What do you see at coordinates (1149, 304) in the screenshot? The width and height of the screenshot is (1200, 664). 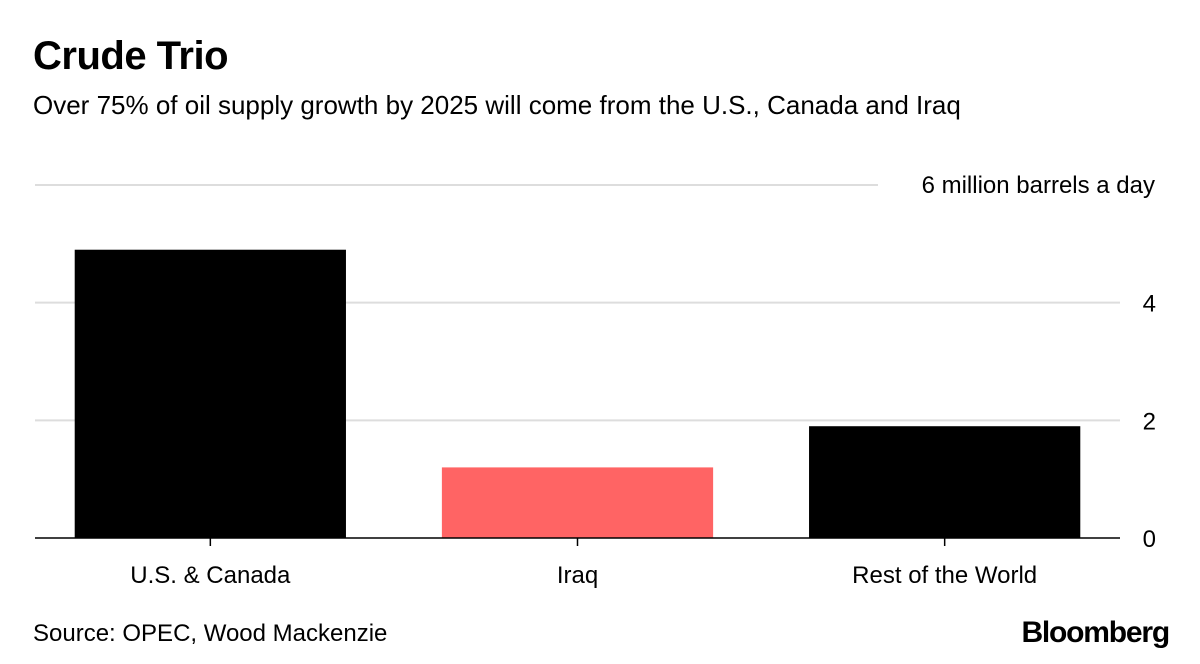 I see `y-tick-label: 4` at bounding box center [1149, 304].